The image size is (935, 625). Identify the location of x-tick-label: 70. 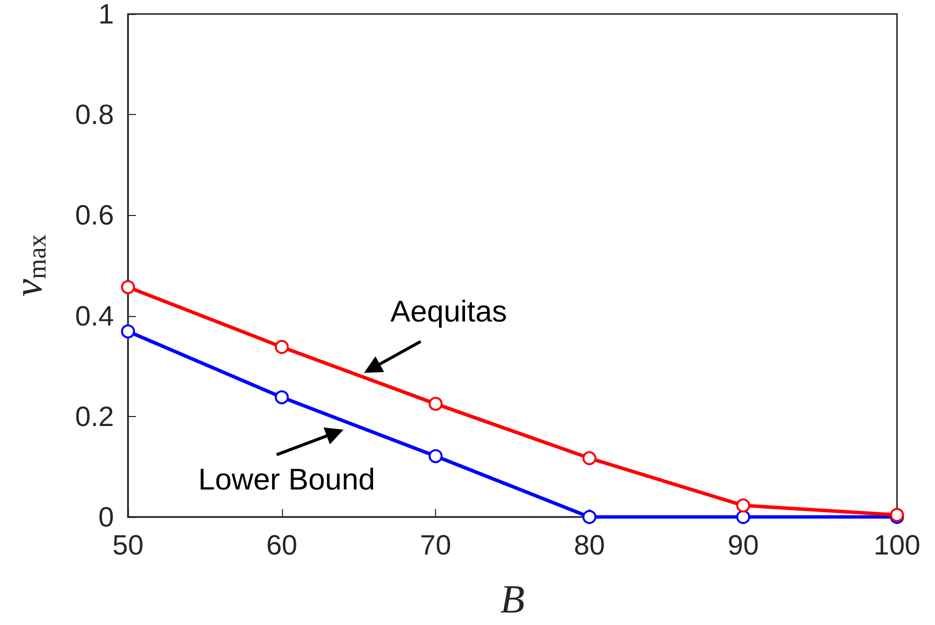
(436, 545).